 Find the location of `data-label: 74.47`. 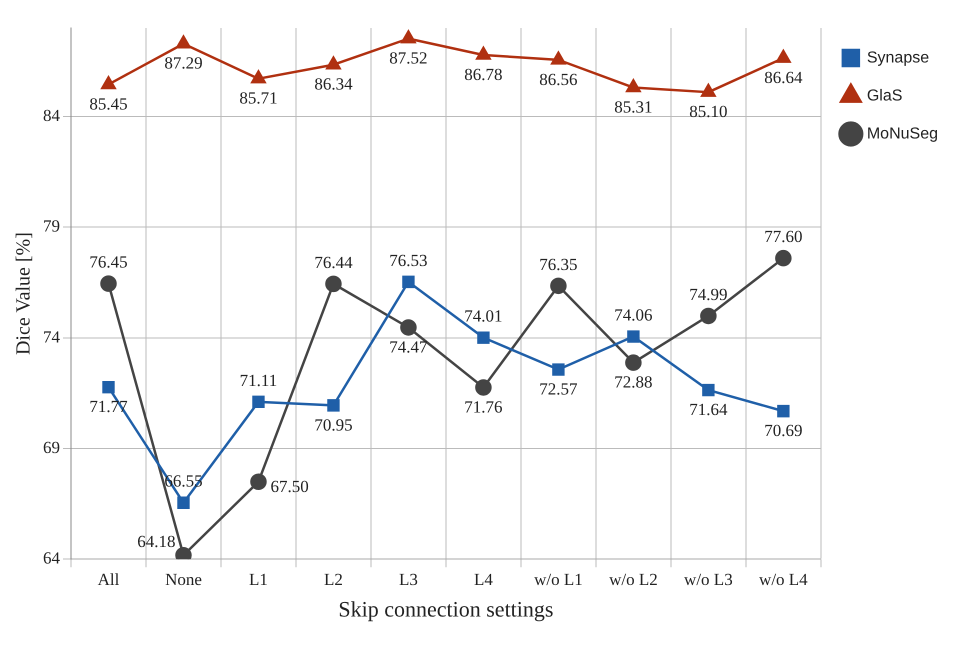

data-label: 74.47 is located at coordinates (408, 346).